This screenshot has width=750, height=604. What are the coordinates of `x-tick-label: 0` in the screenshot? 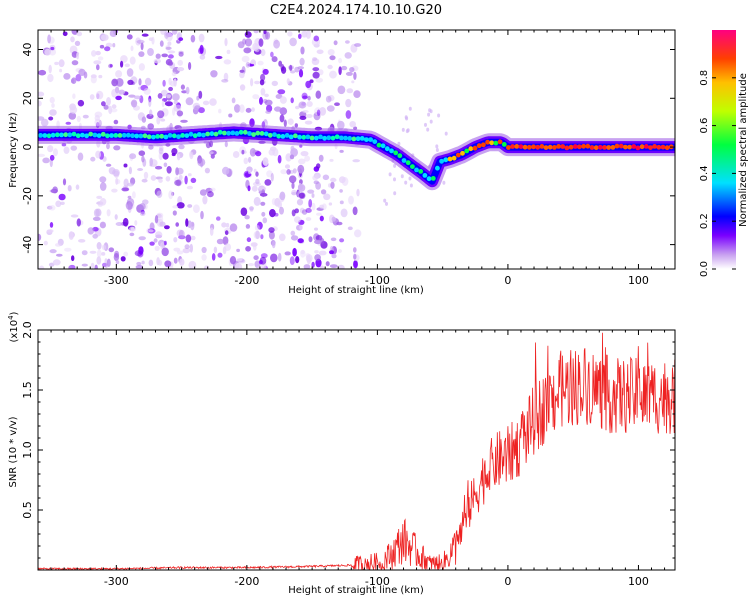 It's located at (507, 280).